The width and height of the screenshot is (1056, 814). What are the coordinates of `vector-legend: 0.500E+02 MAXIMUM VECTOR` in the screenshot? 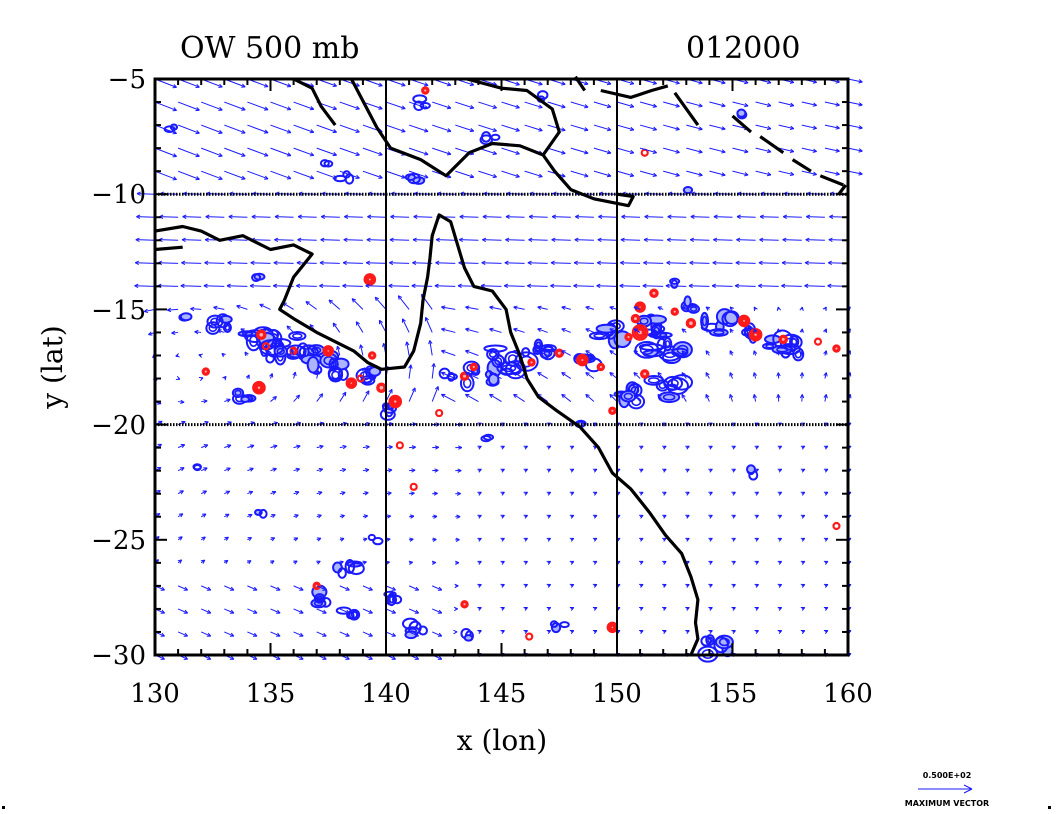 It's located at (947, 789).